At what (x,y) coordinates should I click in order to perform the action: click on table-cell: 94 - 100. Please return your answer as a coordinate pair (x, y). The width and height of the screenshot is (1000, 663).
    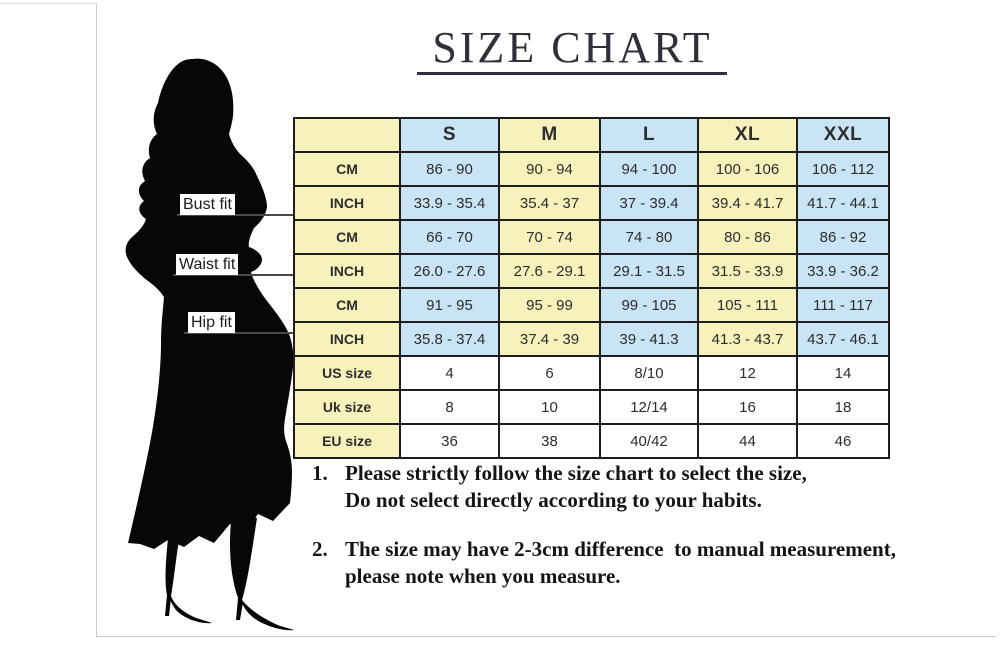
    Looking at the image, I should click on (649, 169).